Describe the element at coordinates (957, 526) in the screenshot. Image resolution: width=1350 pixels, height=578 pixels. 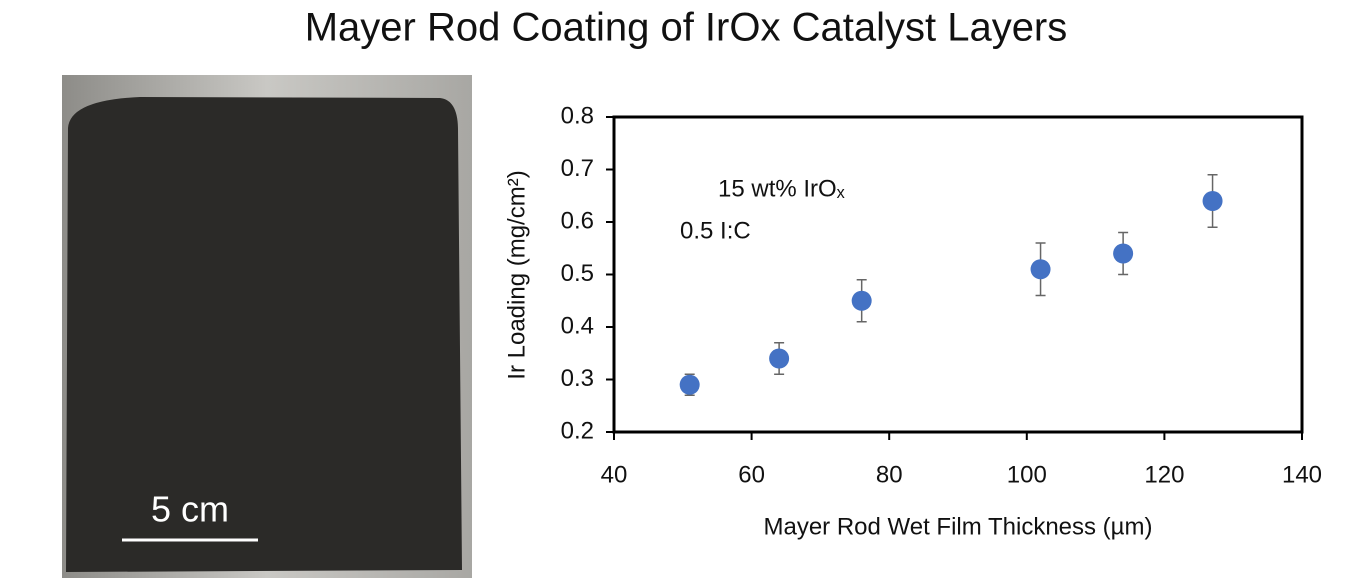
I see `x-axis-label: Mayer Rod Wet Film Thickness (µm)` at that location.